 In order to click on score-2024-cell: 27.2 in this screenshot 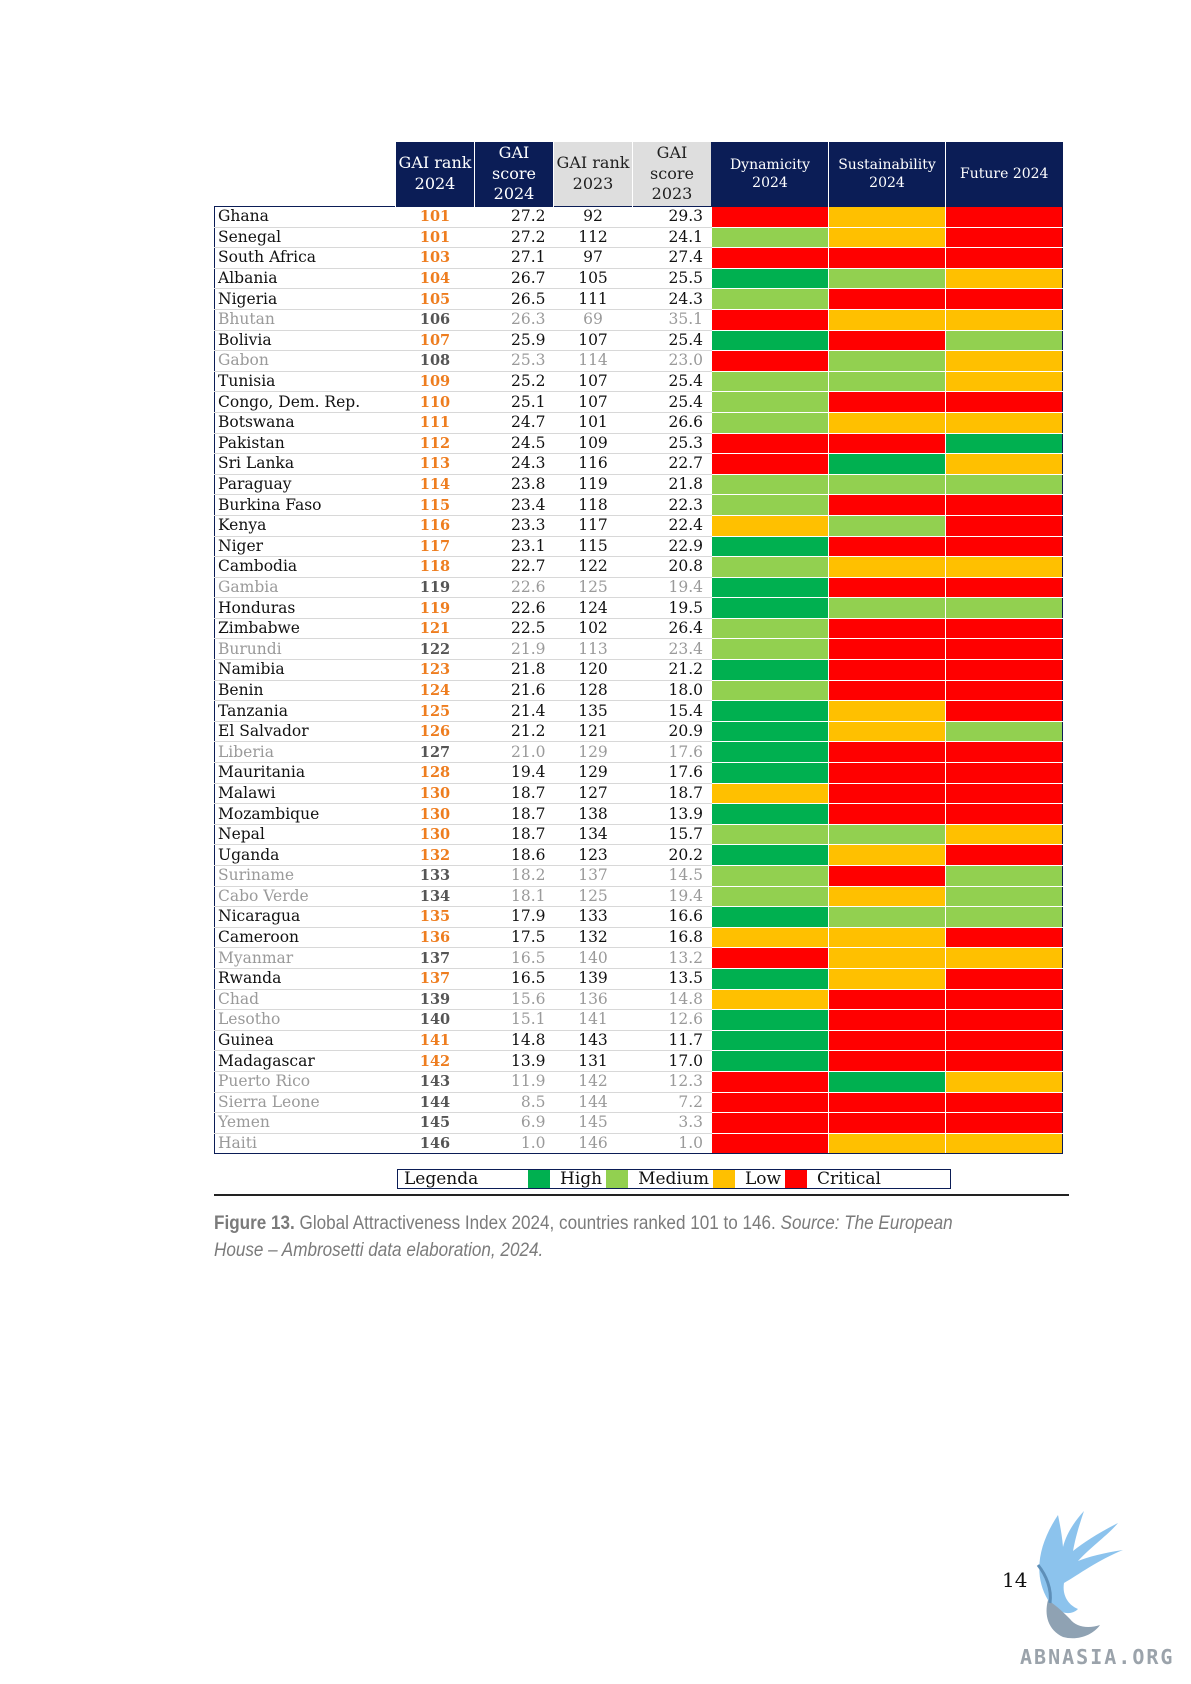, I will do `click(514, 217)`.